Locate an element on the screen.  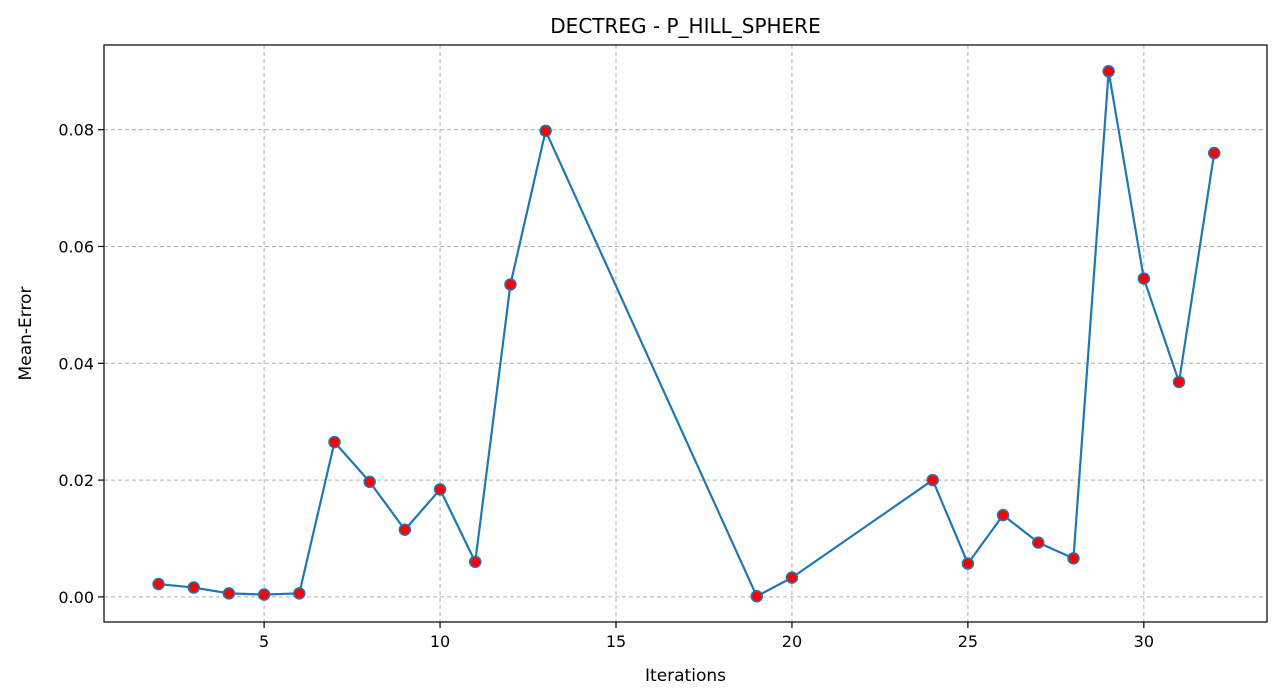
x-tick-label: 30 is located at coordinates (1144, 641).